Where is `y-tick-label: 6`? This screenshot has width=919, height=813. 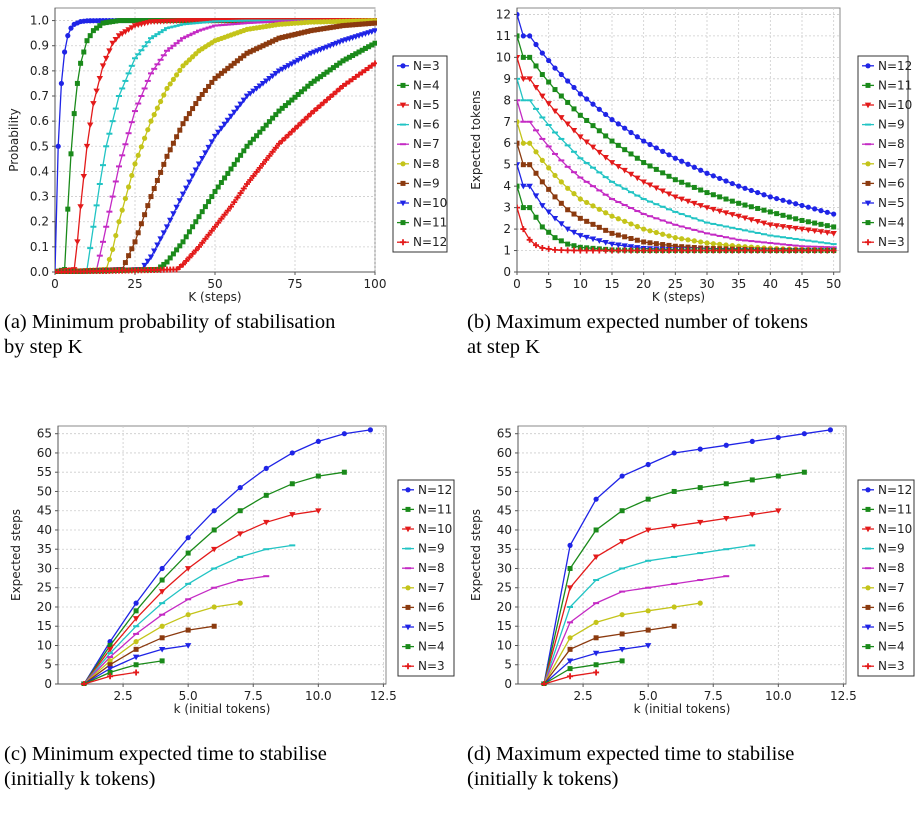
y-tick-label: 6 is located at coordinates (507, 143).